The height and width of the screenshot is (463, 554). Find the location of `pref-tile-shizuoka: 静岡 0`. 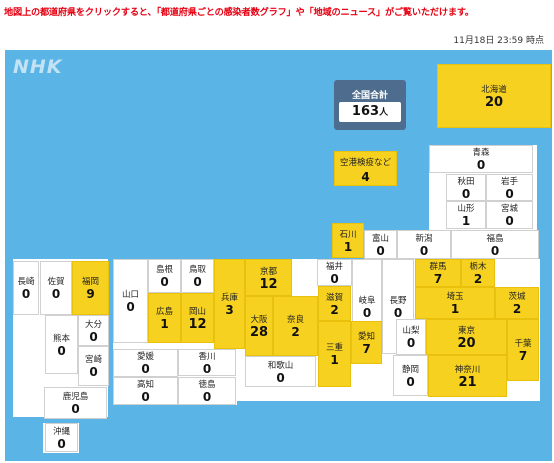

pref-tile-shizuoka: 静岡 0 is located at coordinates (410, 375).